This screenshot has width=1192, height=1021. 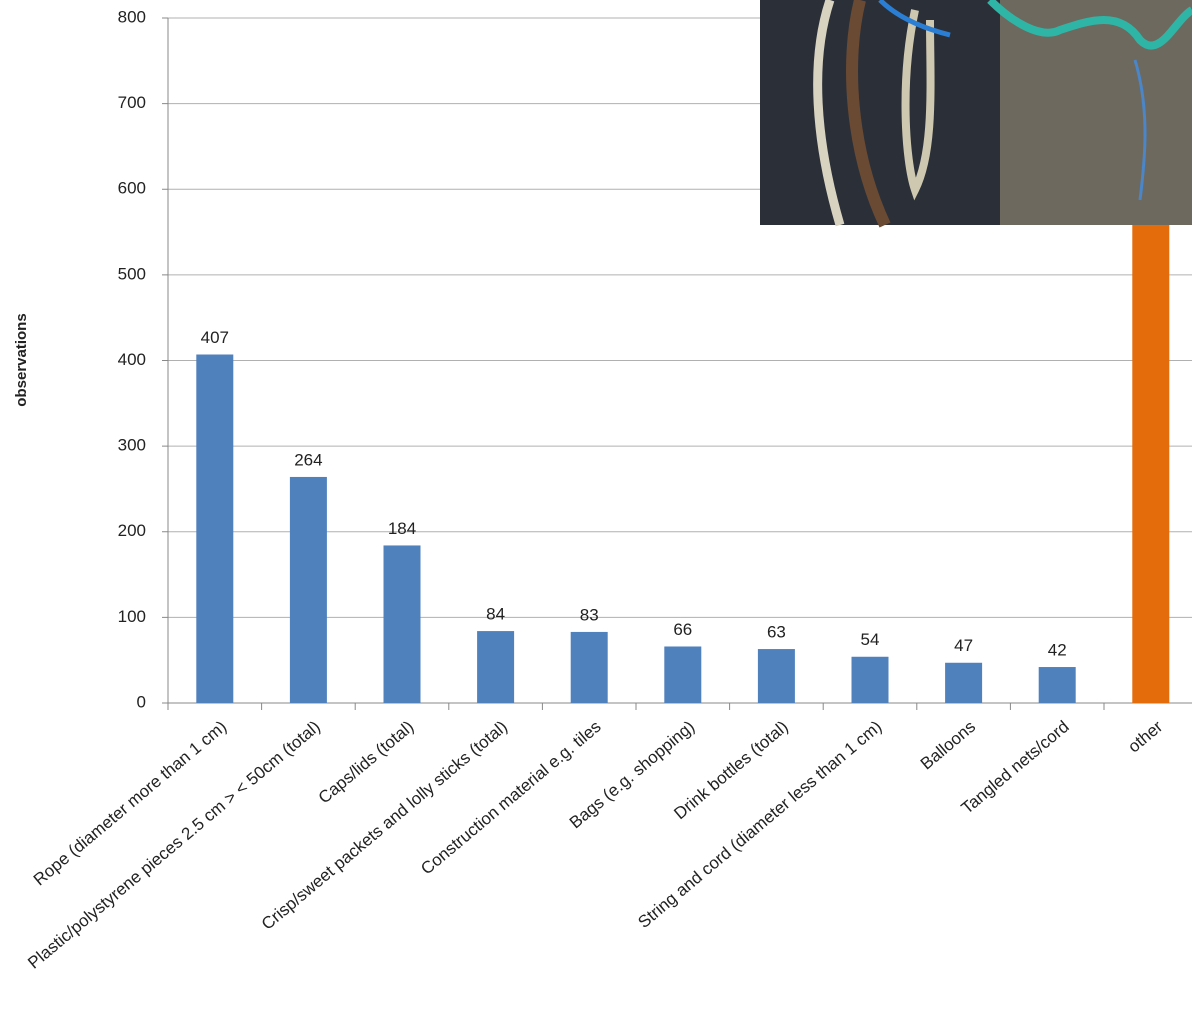 I want to click on y-tick-label: 300, so click(x=132, y=445).